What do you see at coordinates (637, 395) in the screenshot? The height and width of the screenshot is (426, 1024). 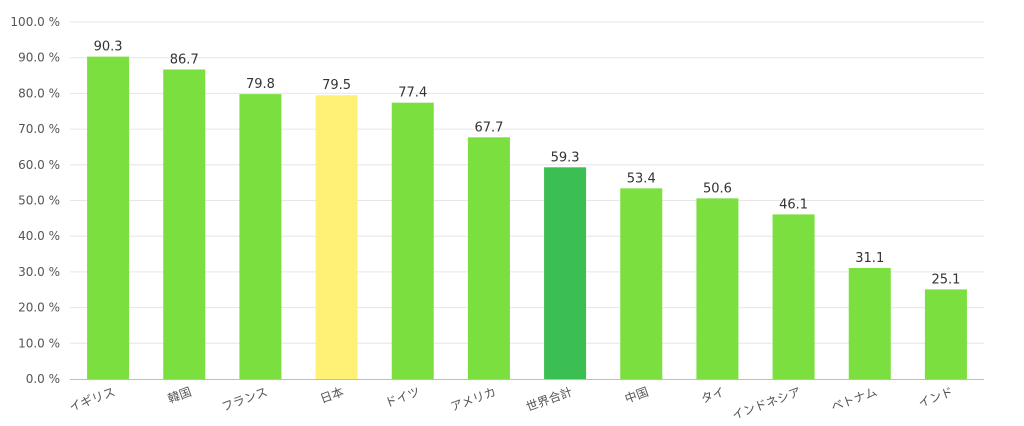 I see `x-tick-label: 中国` at bounding box center [637, 395].